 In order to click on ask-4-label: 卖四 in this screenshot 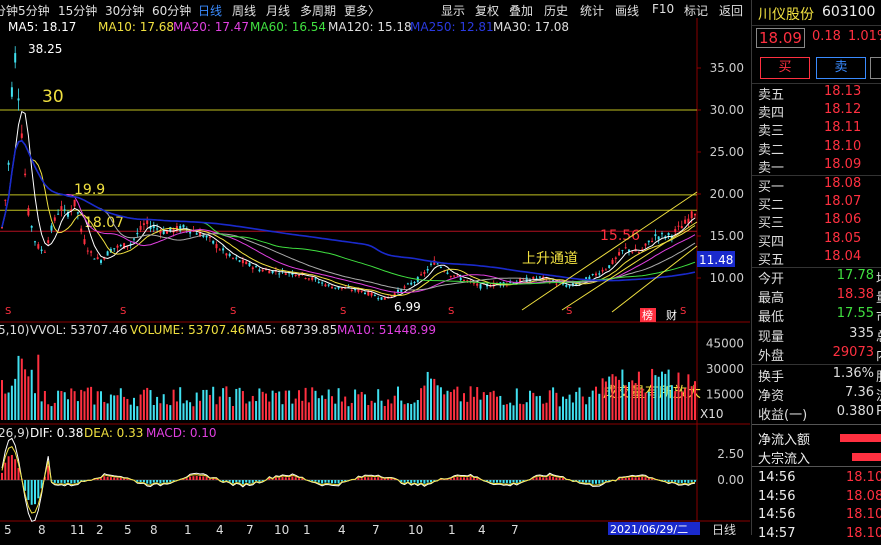, I will do `click(771, 111)`.